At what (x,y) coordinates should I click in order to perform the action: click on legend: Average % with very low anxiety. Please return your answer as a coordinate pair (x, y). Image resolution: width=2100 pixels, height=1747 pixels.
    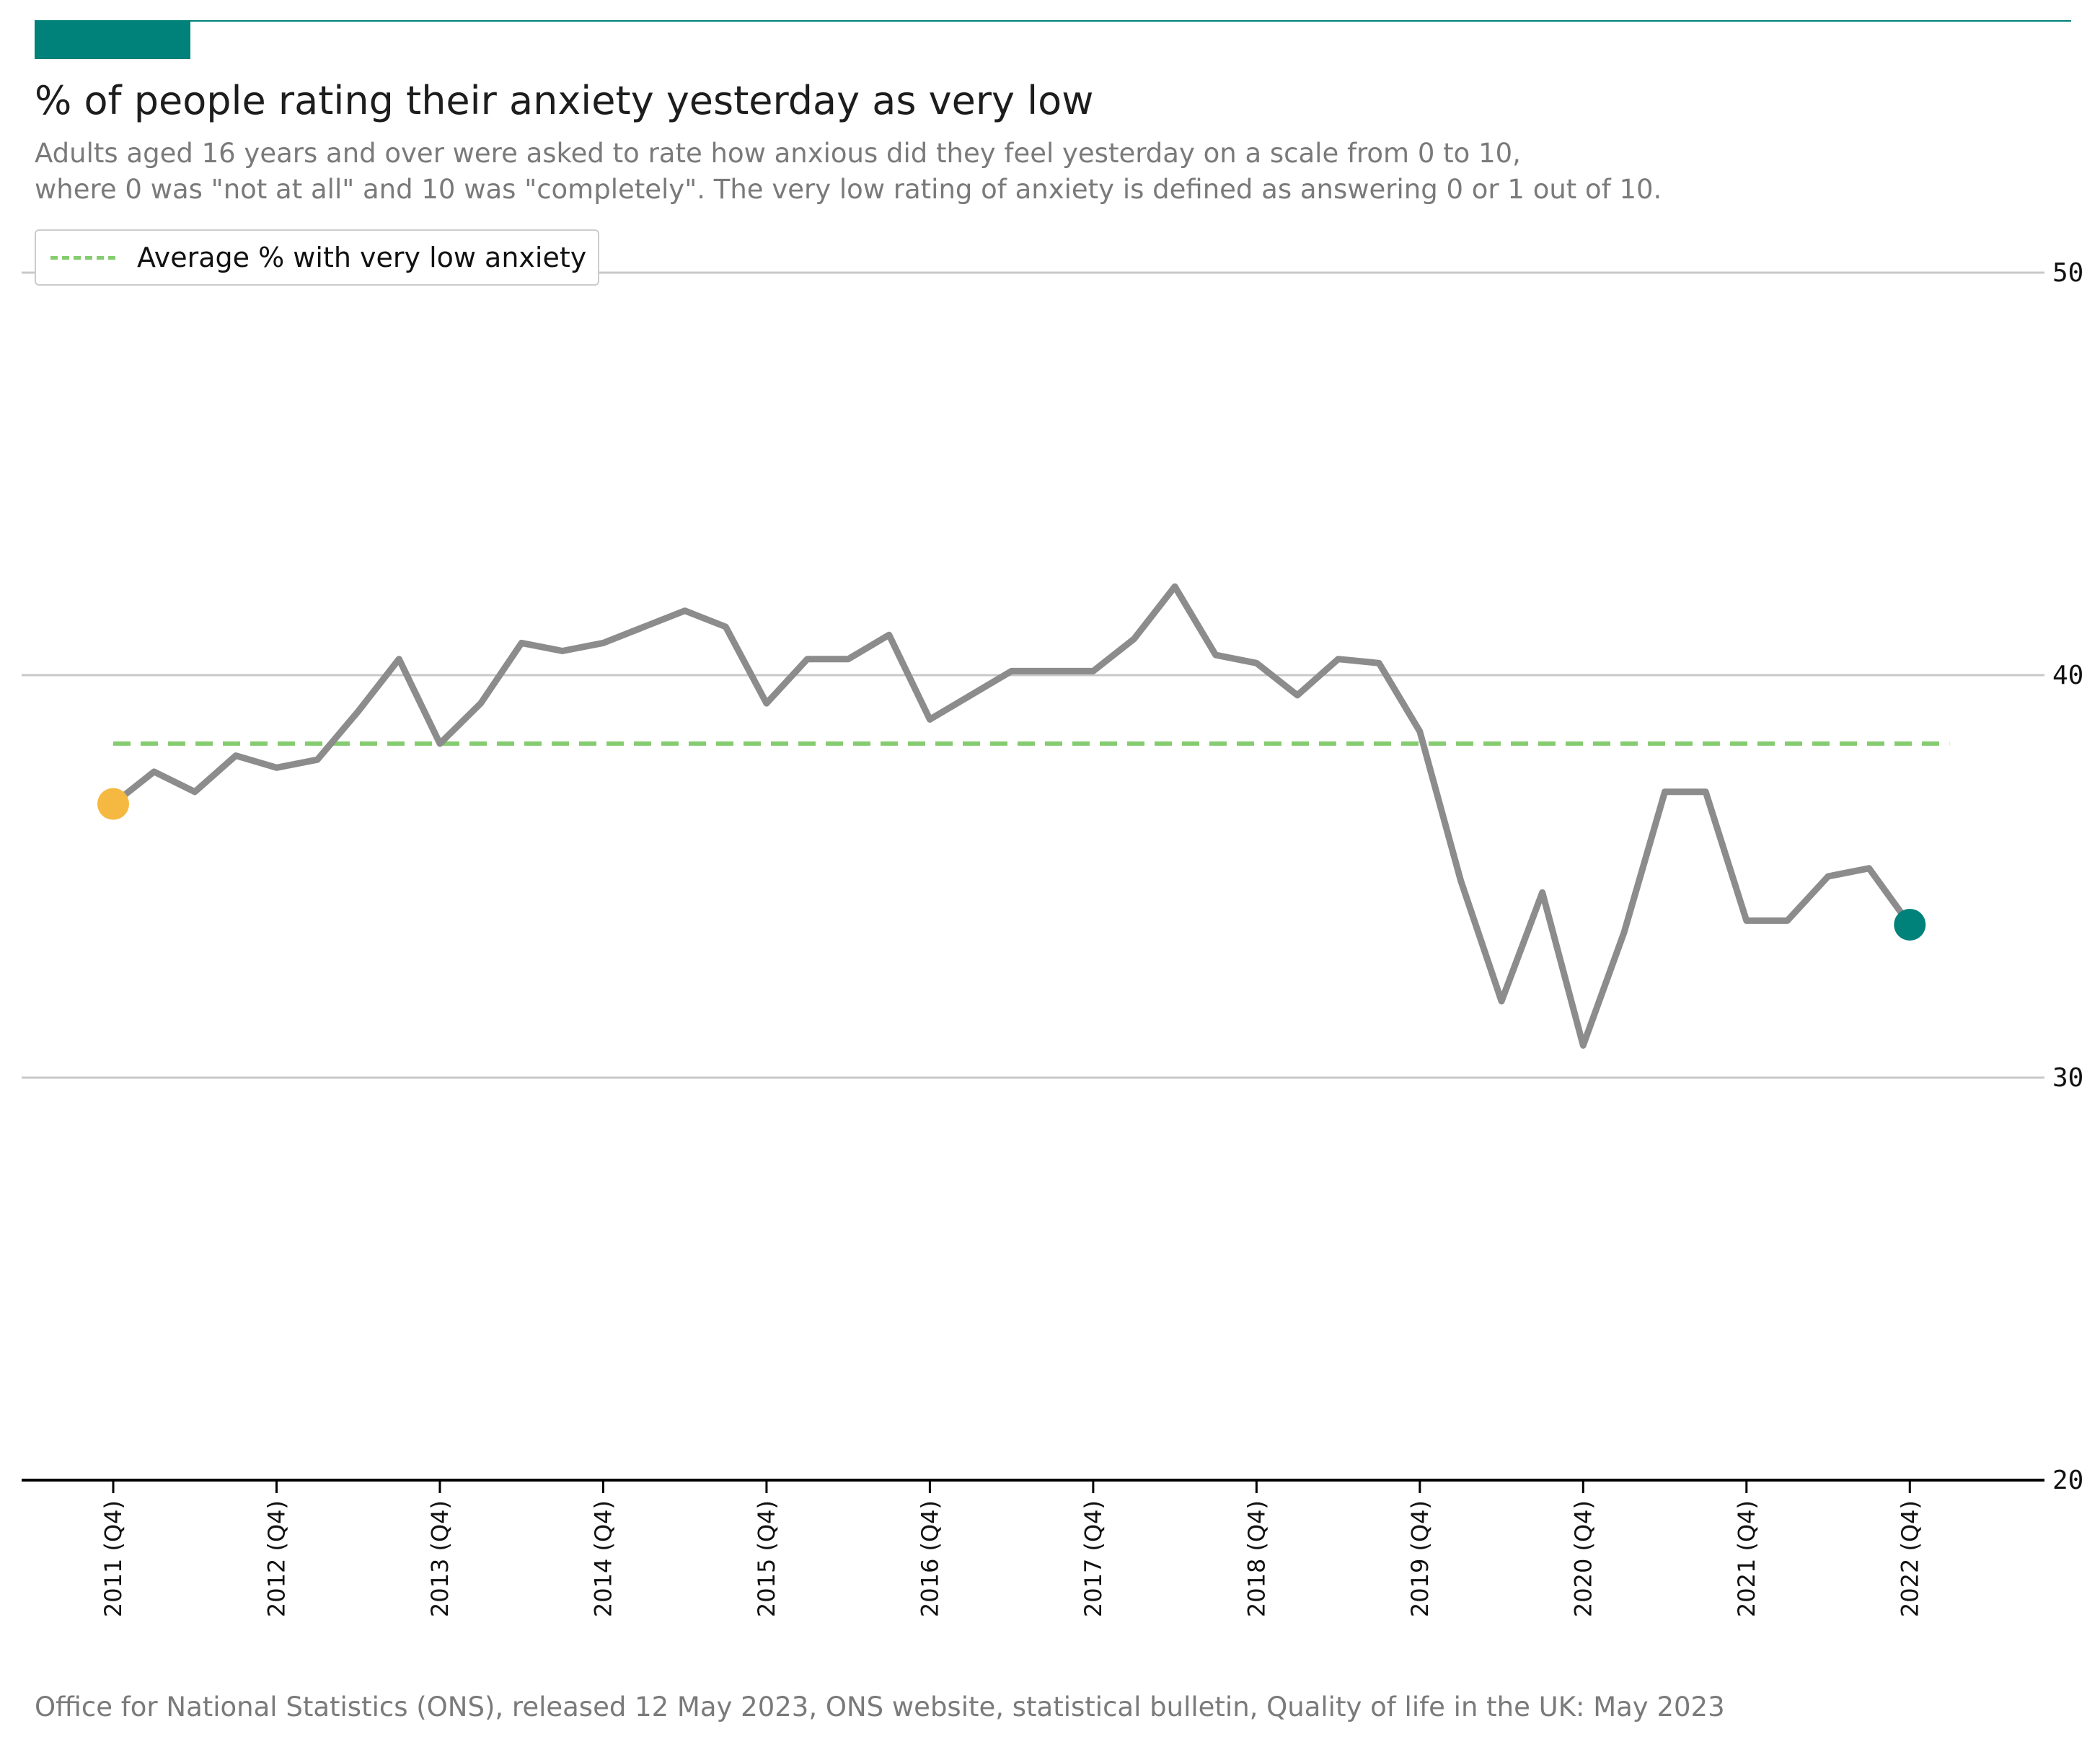
    Looking at the image, I should click on (317, 257).